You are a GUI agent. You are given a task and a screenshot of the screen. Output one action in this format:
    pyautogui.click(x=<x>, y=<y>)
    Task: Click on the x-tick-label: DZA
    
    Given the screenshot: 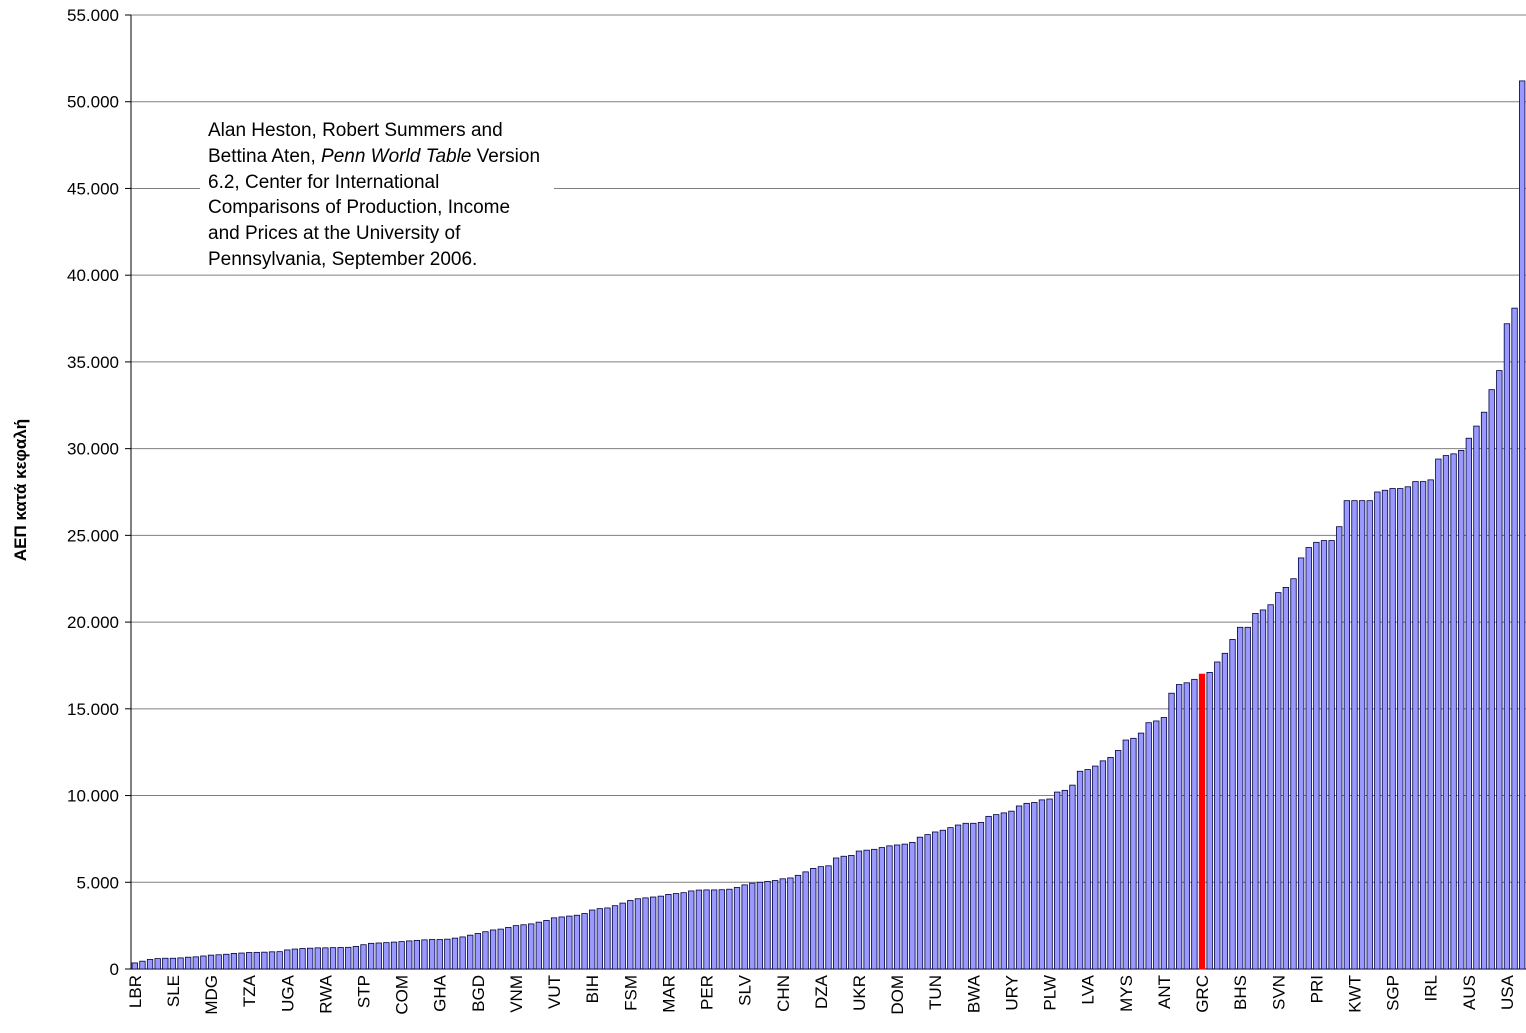 What is the action you would take?
    pyautogui.click(x=821, y=991)
    